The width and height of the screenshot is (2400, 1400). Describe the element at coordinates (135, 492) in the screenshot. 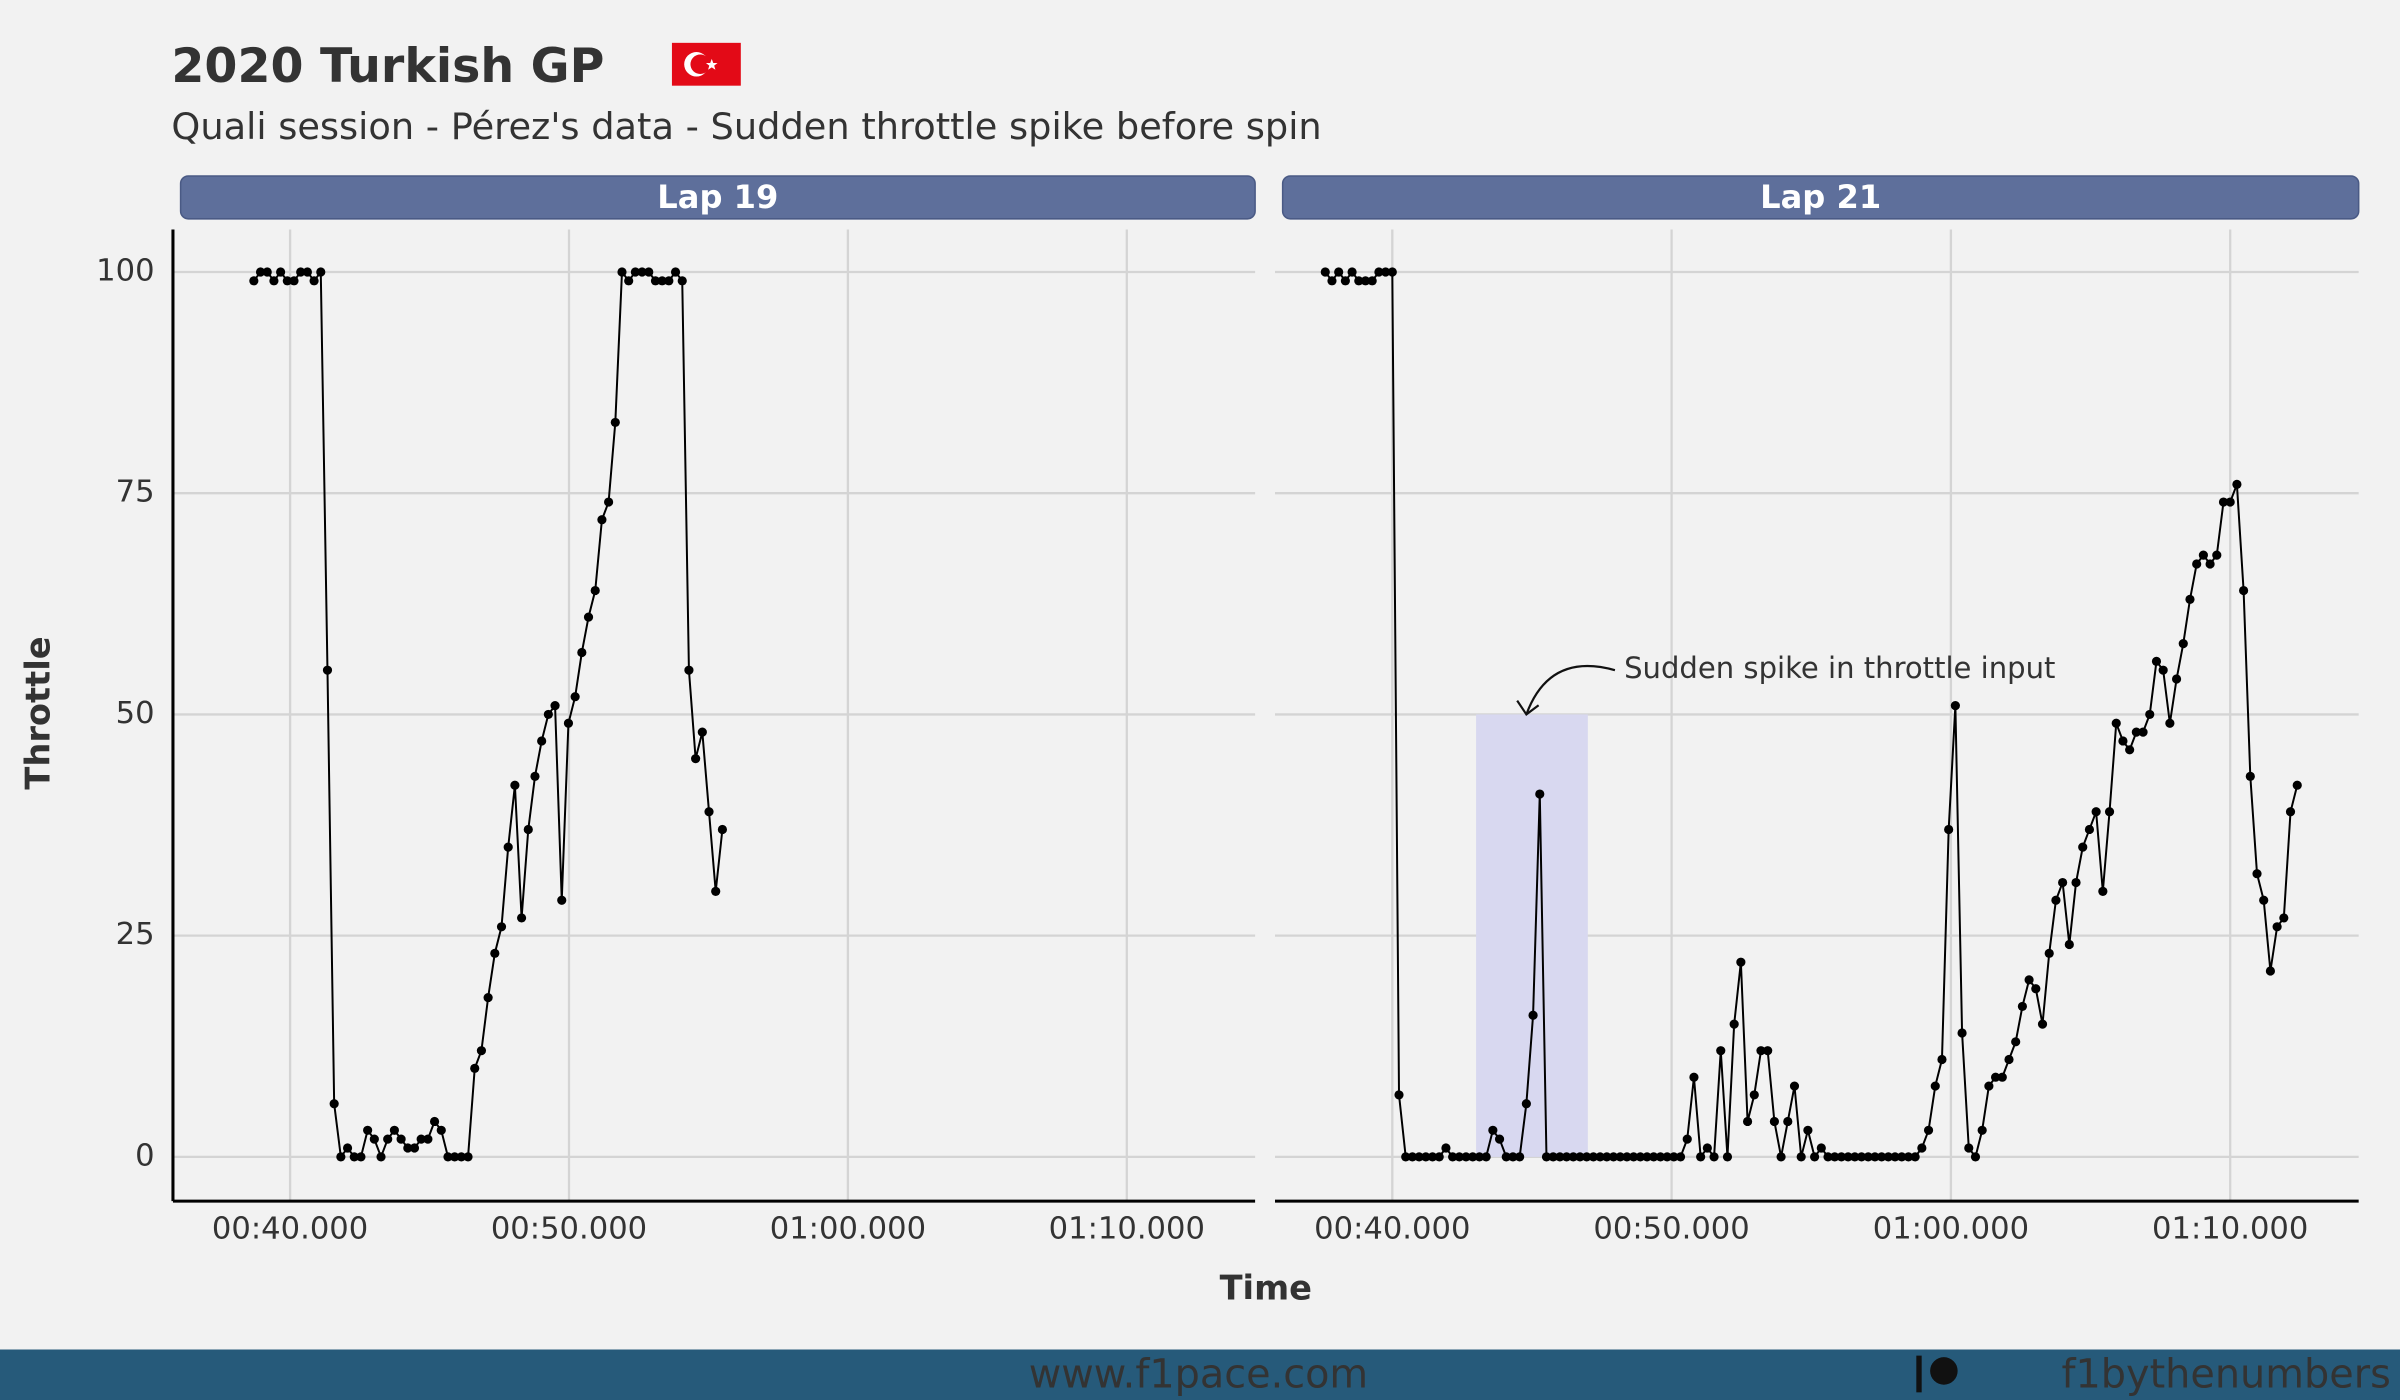

I see `y-tick-label: 75` at that location.